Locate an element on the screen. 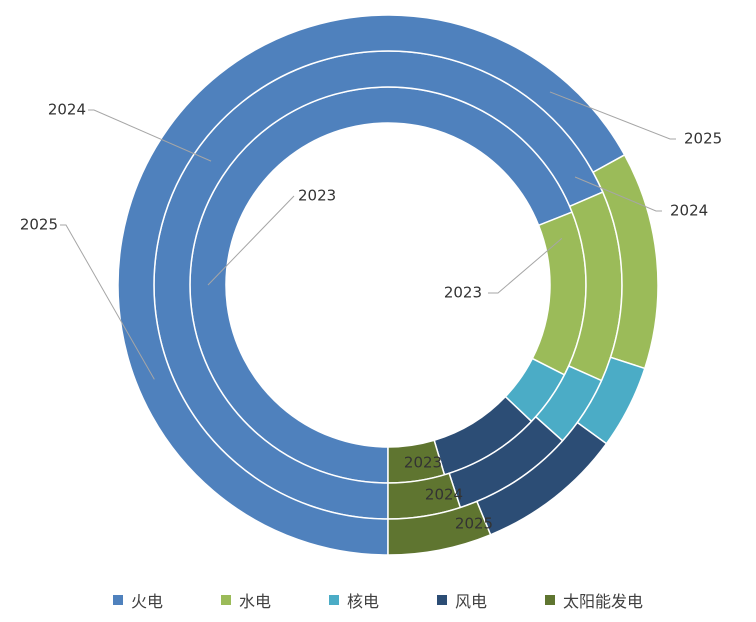  label-2025-solar: 2025 is located at coordinates (474, 524).